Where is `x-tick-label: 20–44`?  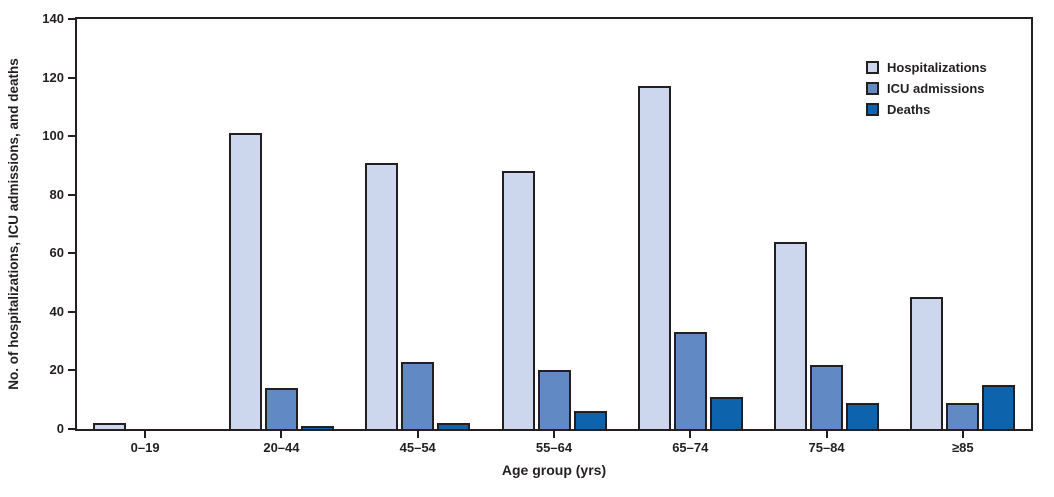 x-tick-label: 20–44 is located at coordinates (281, 447).